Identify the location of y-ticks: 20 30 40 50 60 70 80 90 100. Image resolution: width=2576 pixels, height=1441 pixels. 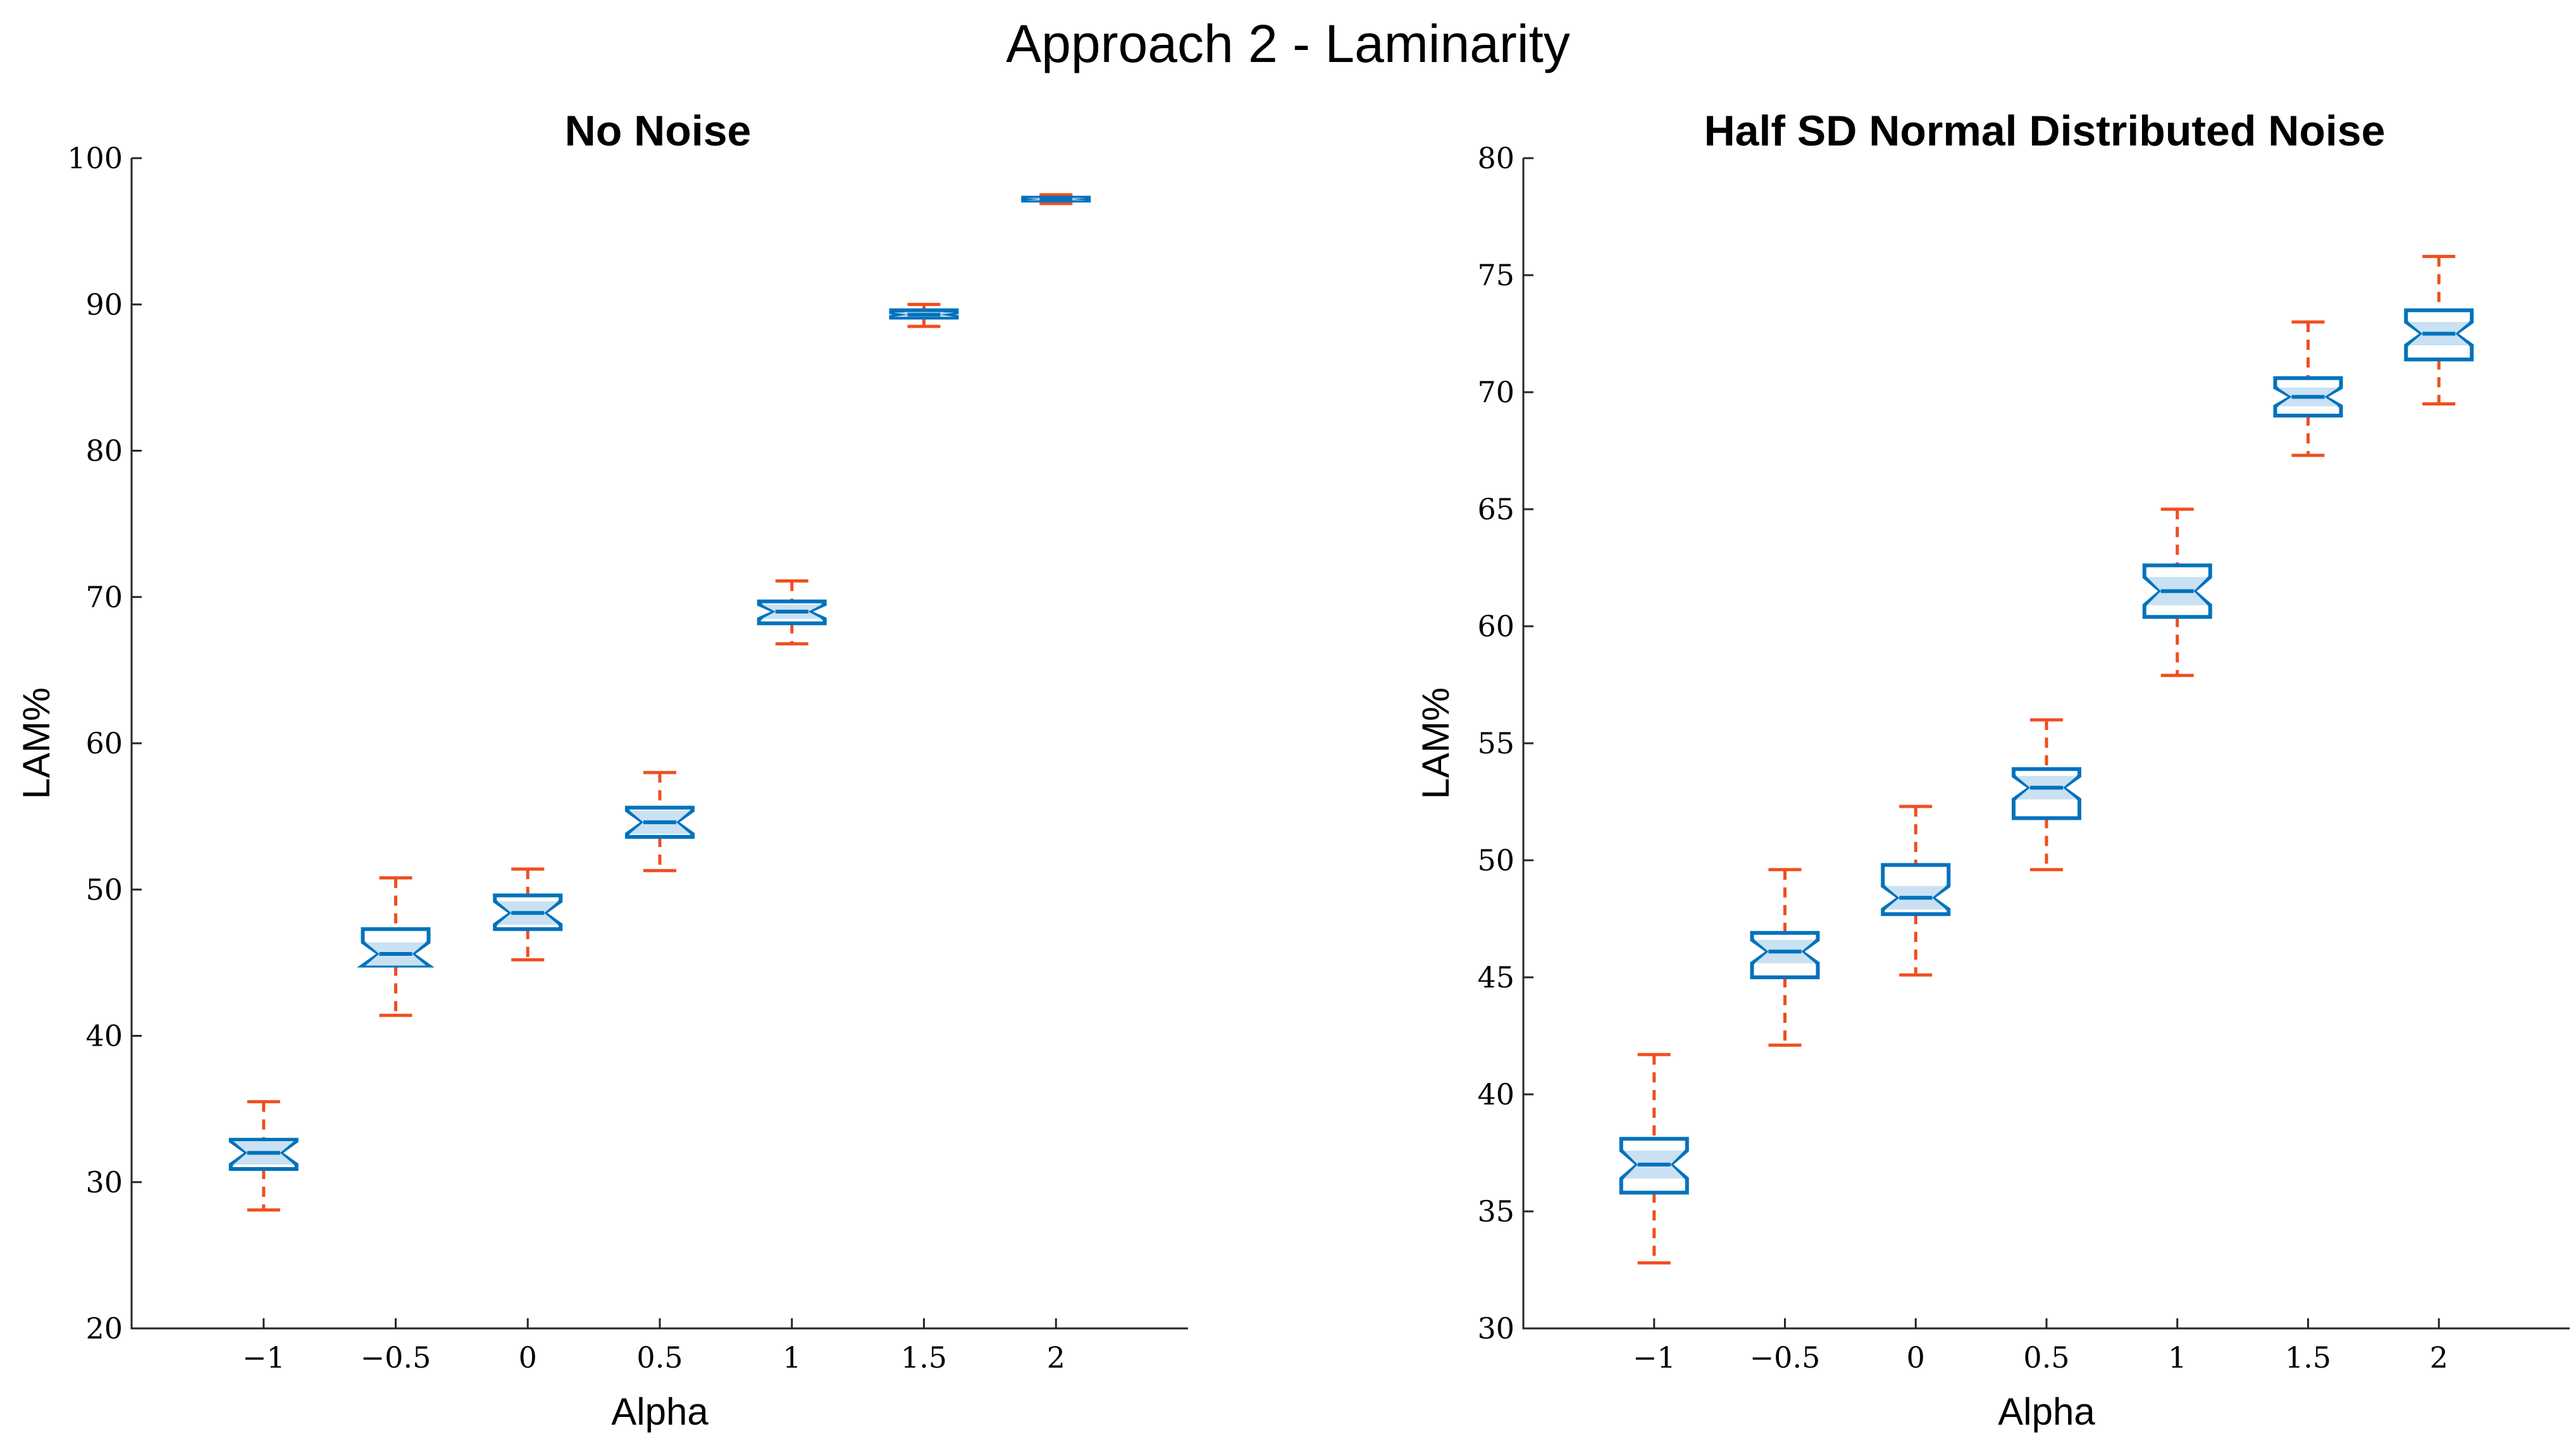
(105, 743).